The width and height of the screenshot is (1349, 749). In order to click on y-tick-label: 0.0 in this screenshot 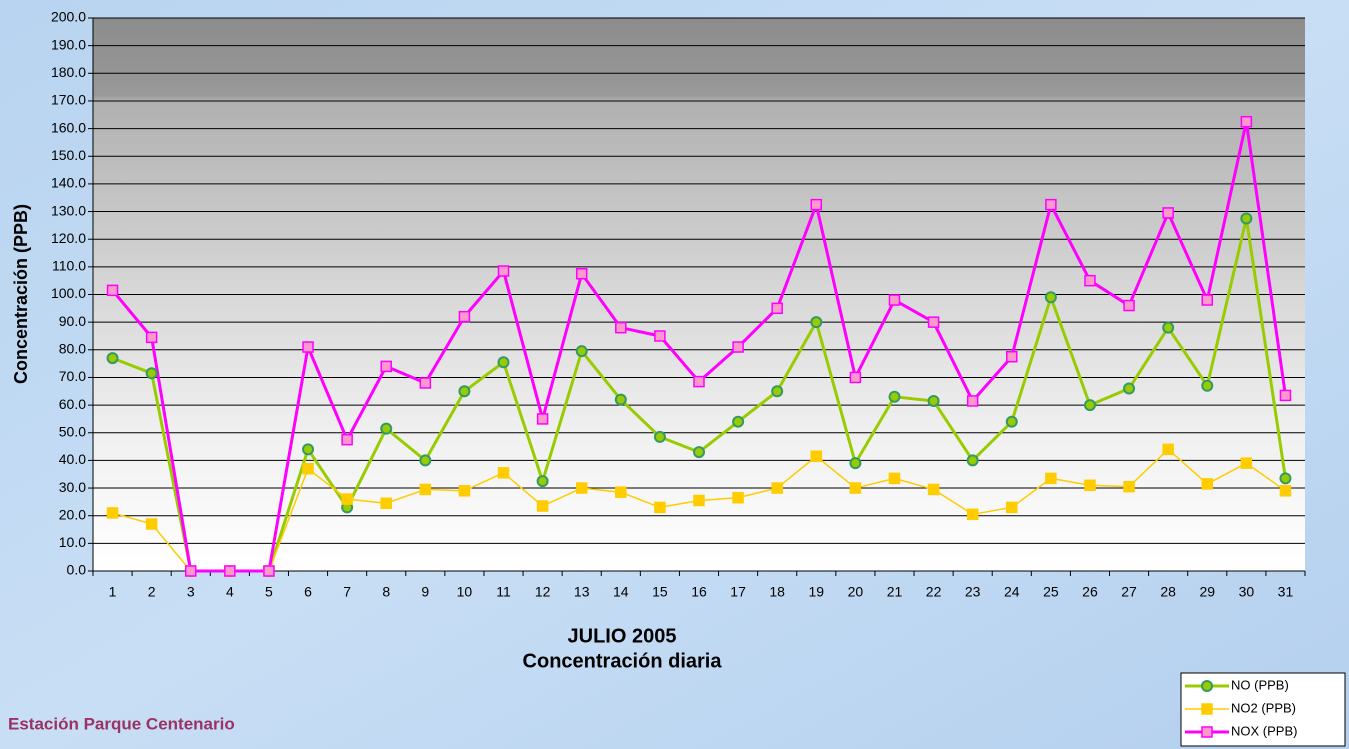, I will do `click(77, 570)`.